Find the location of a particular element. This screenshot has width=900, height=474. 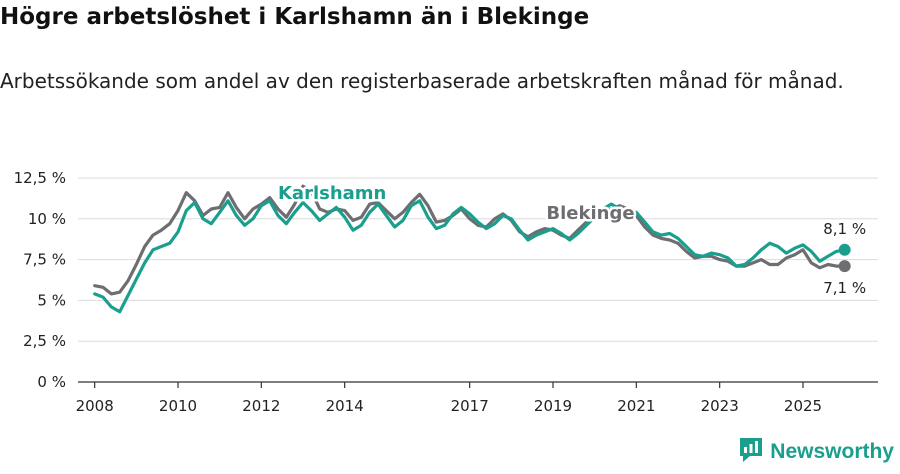

x-tick-label: 2014 is located at coordinates (345, 406).